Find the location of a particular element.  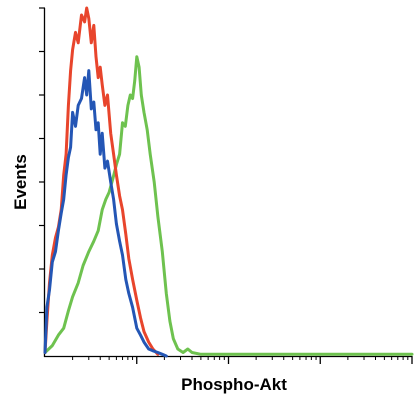

y-ticks is located at coordinates (42, 160).